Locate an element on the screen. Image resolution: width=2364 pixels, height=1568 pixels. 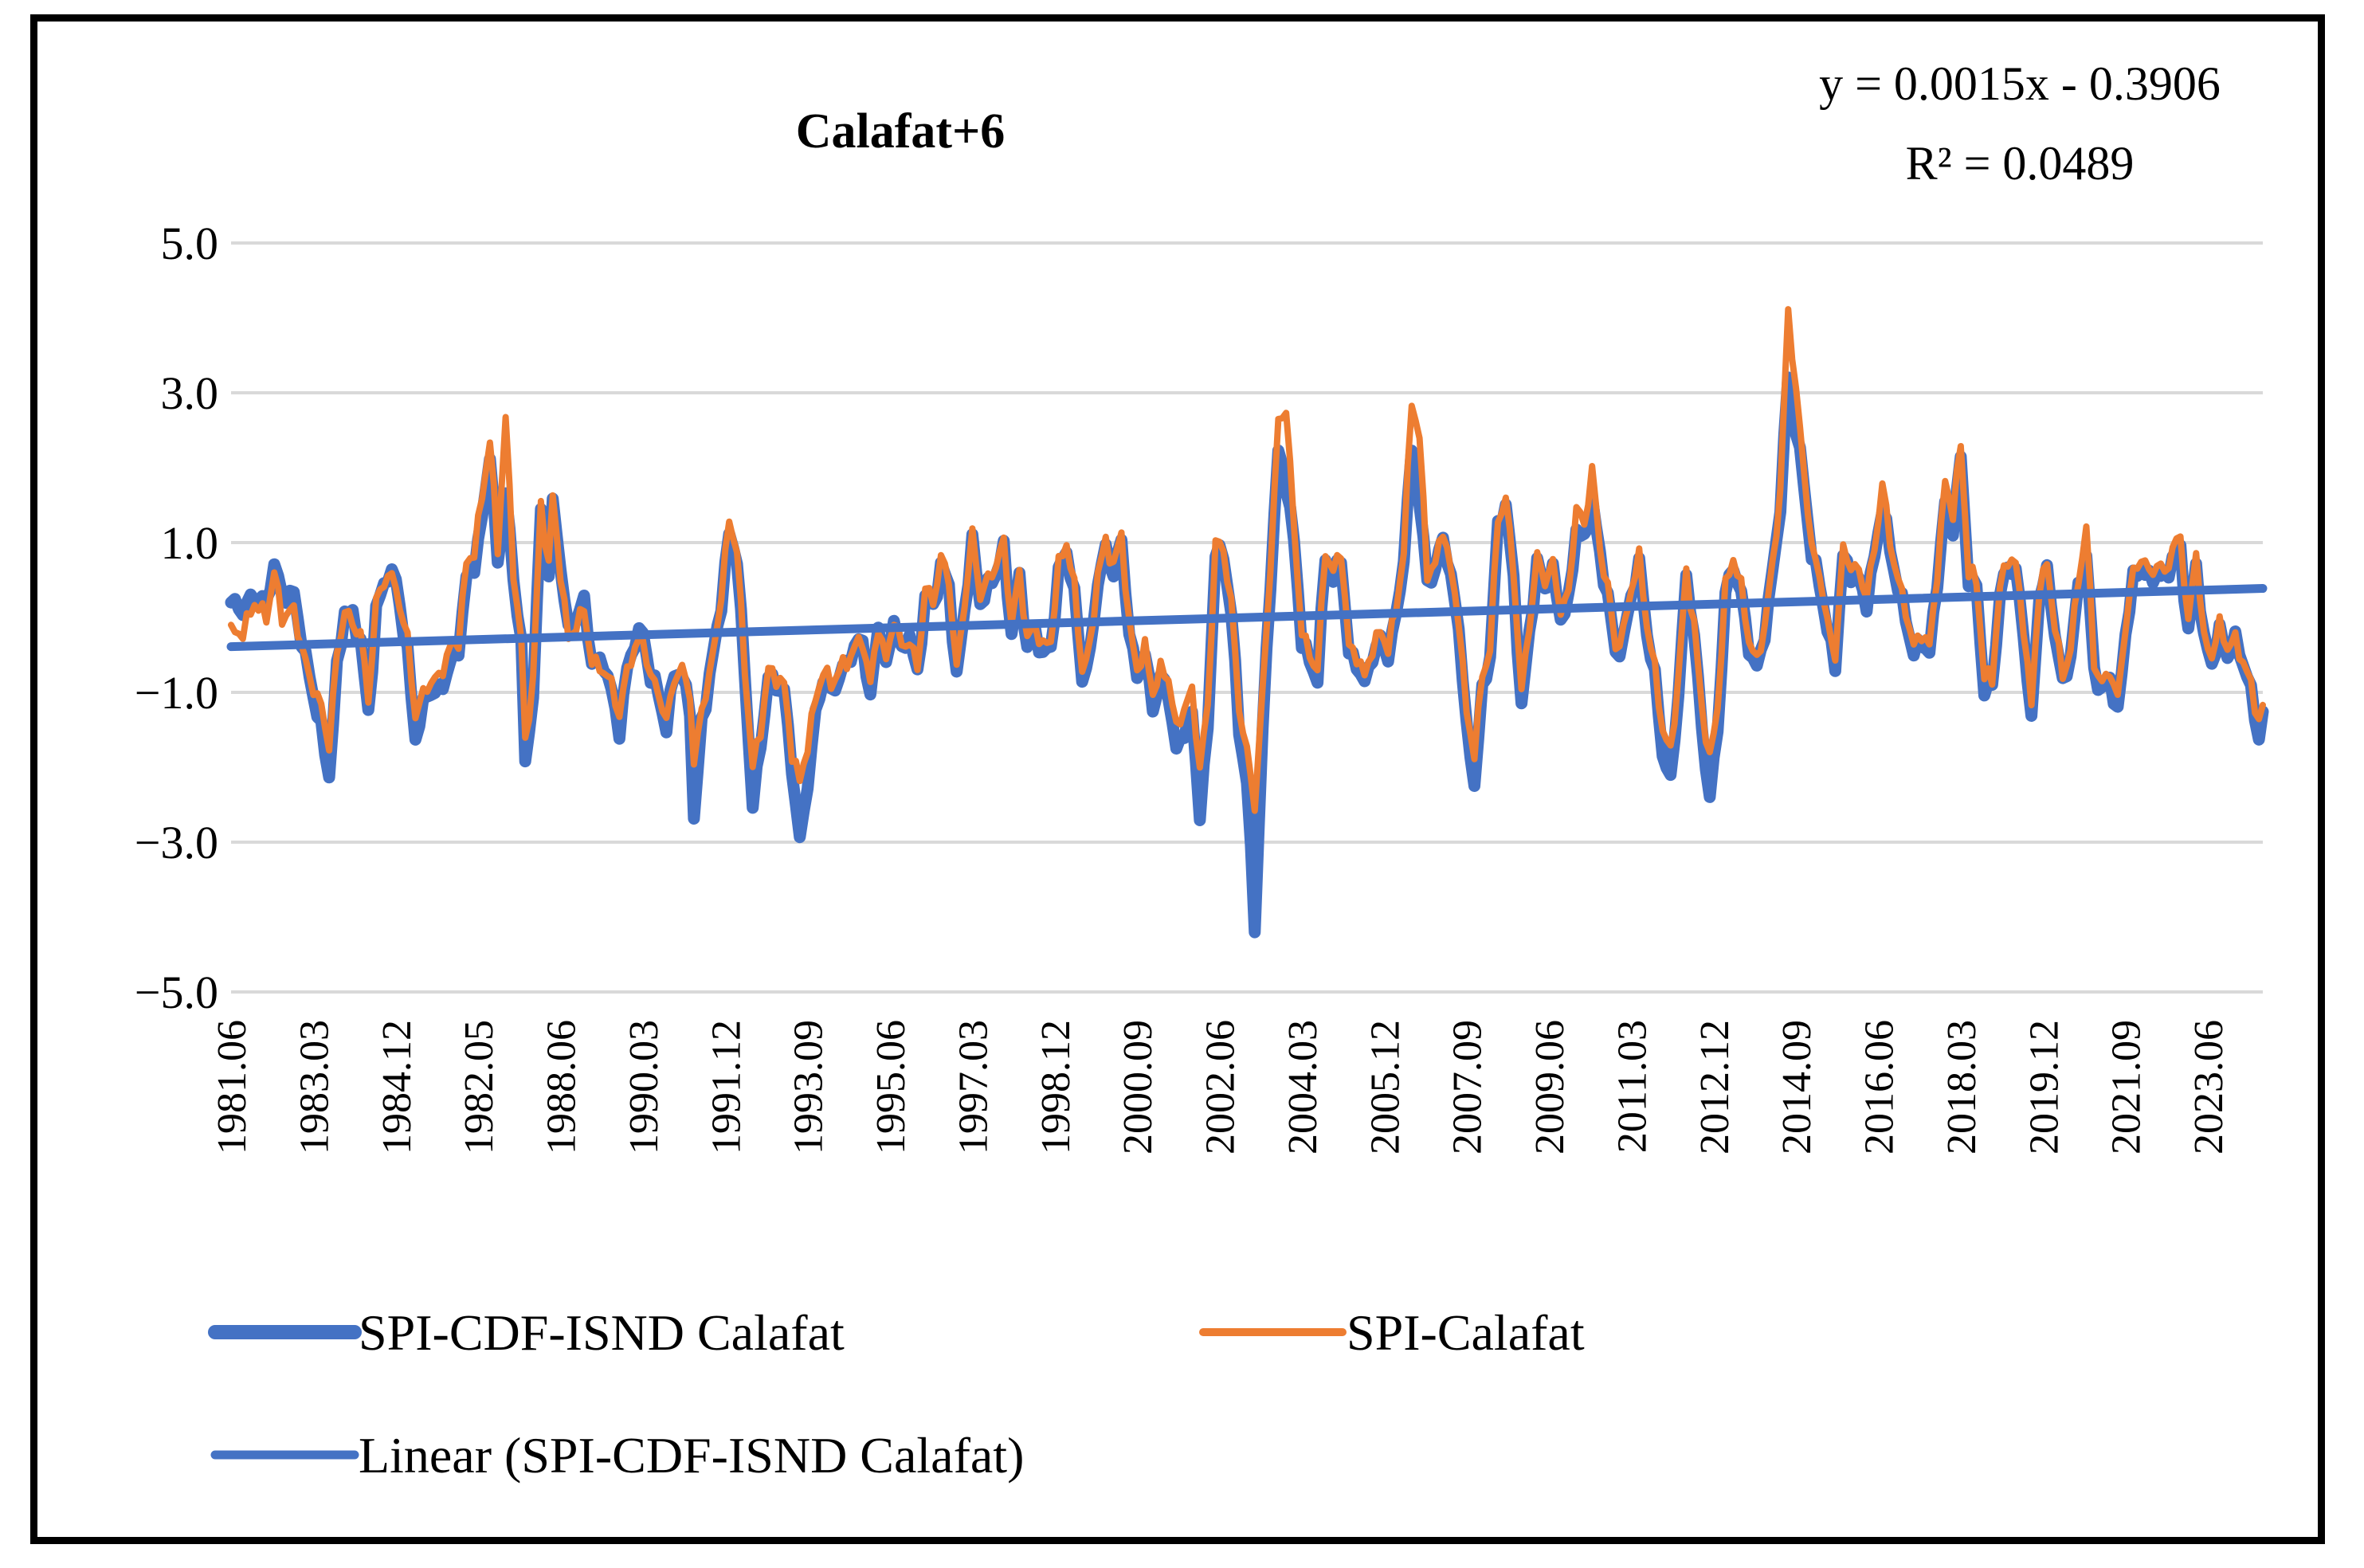
x-tick-label: 1998.12 is located at coordinates (1056, 1087).